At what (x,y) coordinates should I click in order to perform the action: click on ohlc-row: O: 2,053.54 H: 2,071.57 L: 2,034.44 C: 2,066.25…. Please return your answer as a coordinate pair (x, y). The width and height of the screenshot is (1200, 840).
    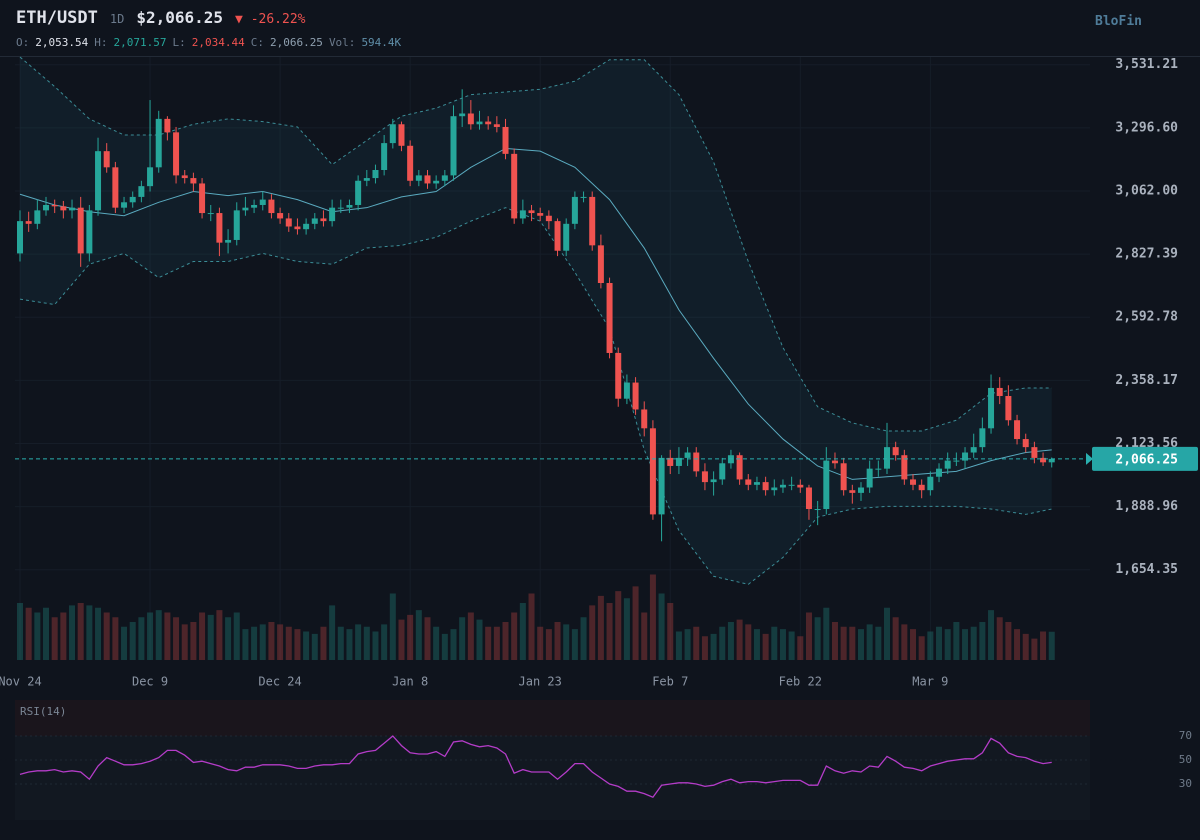
    Looking at the image, I should click on (208, 42).